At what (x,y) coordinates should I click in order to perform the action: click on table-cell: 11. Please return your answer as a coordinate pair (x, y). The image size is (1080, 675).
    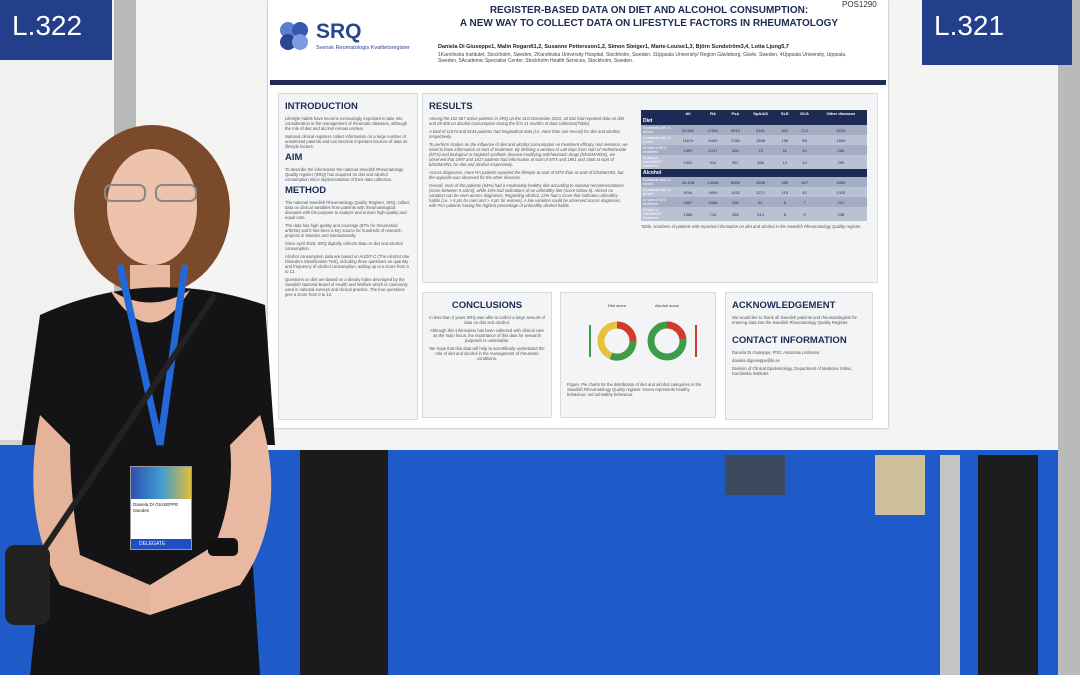
    Looking at the image, I should click on (784, 150).